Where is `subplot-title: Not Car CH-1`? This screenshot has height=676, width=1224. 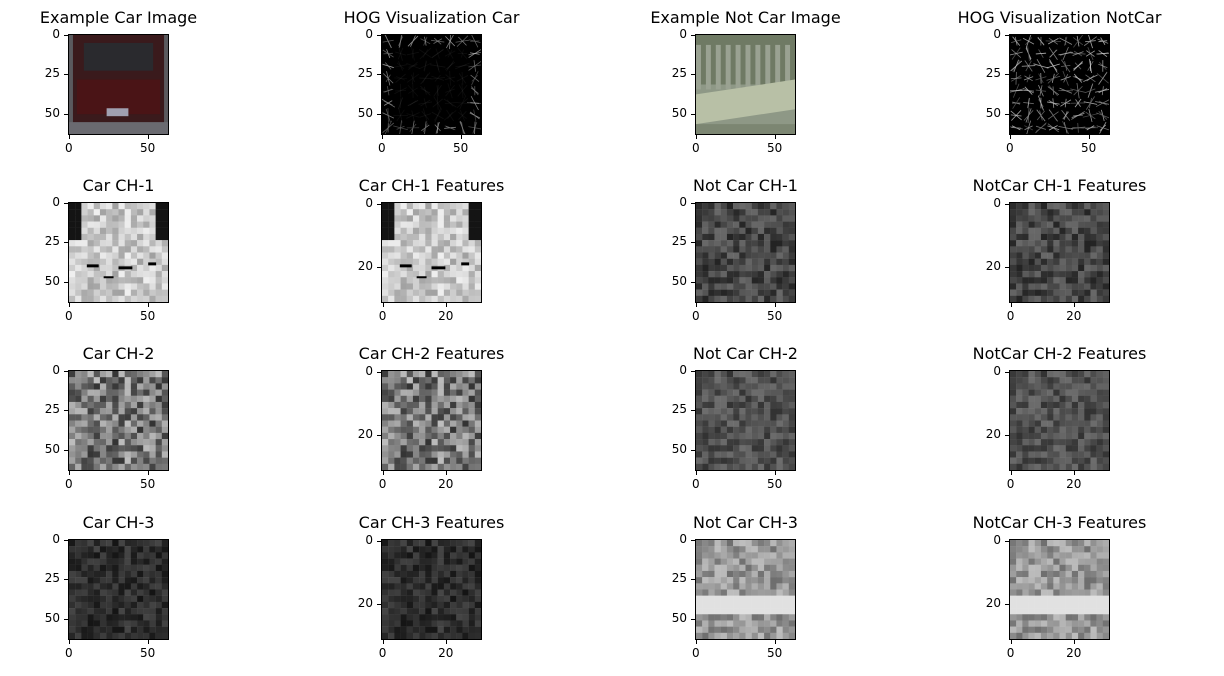
subplot-title: Not Car CH-1 is located at coordinates (745, 185).